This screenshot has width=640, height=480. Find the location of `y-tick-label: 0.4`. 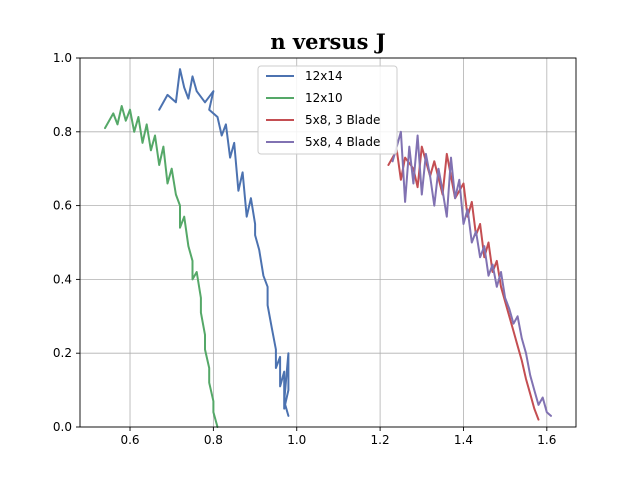

y-tick-label: 0.4 is located at coordinates (62, 279).